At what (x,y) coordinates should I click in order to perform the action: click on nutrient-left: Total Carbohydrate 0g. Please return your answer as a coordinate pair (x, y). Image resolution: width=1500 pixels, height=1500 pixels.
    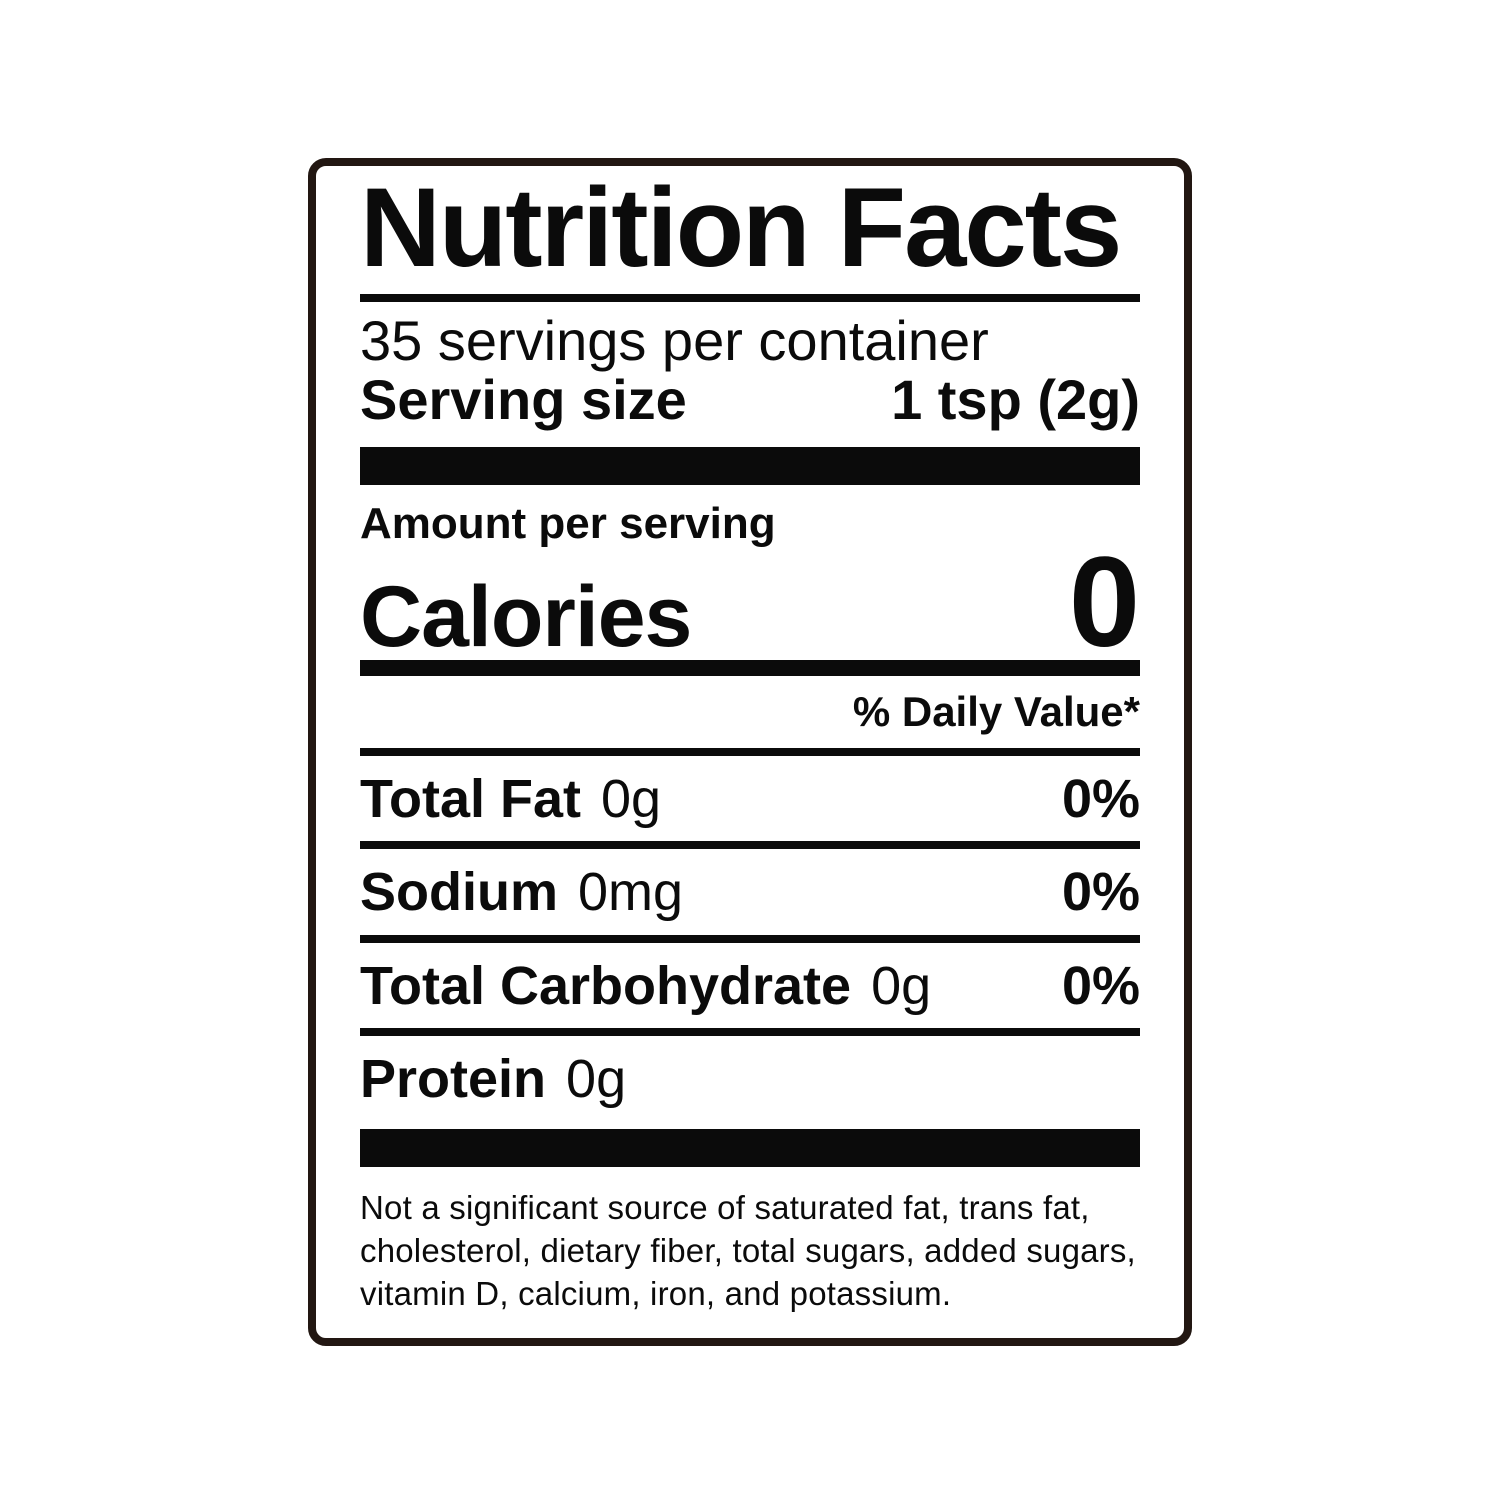
    Looking at the image, I should click on (646, 985).